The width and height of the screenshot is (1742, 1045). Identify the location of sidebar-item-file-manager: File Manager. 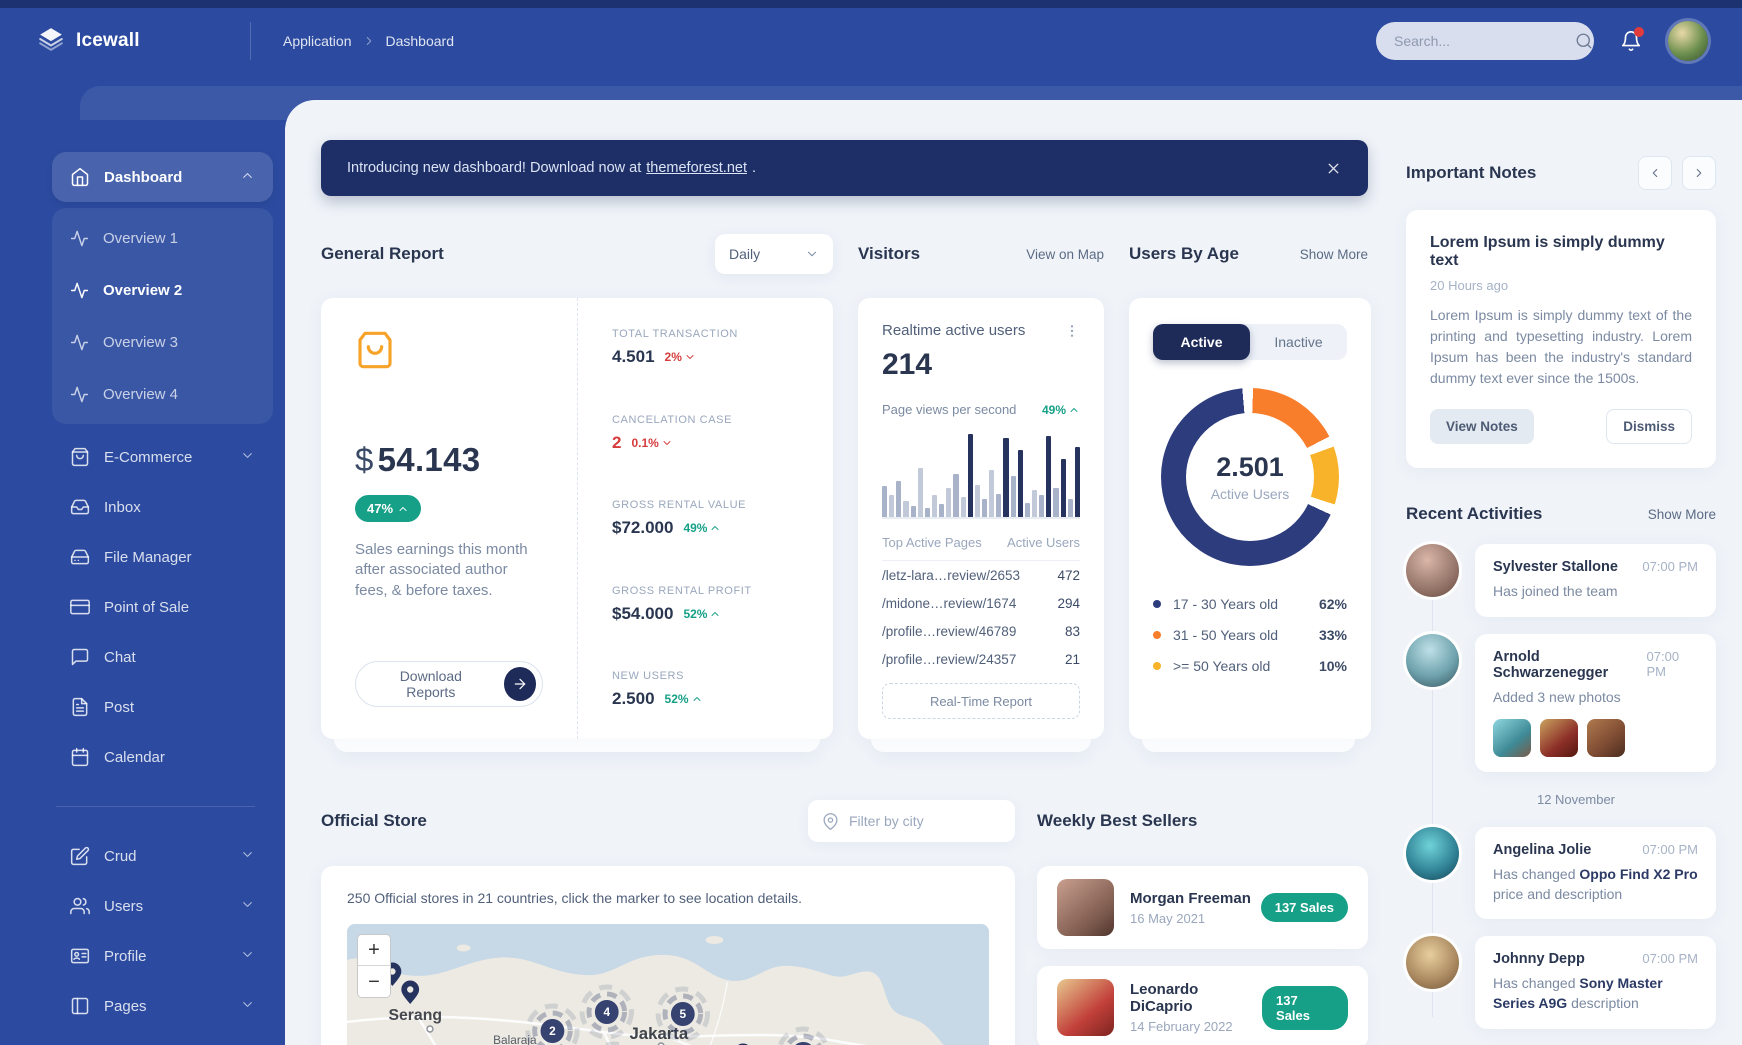
(162, 557).